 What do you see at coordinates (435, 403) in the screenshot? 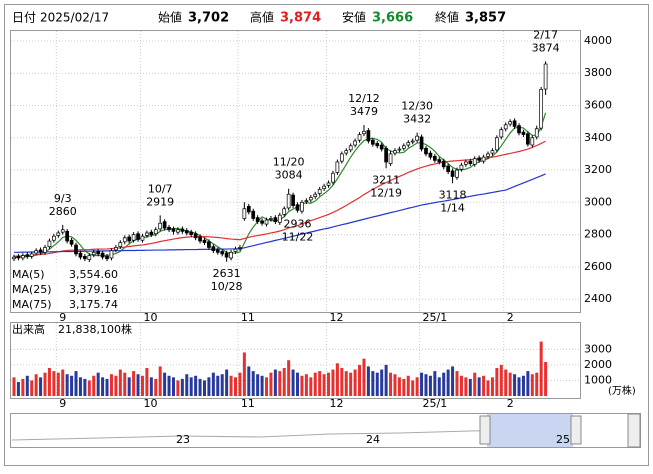
I see `x-tick-label: 25/1` at bounding box center [435, 403].